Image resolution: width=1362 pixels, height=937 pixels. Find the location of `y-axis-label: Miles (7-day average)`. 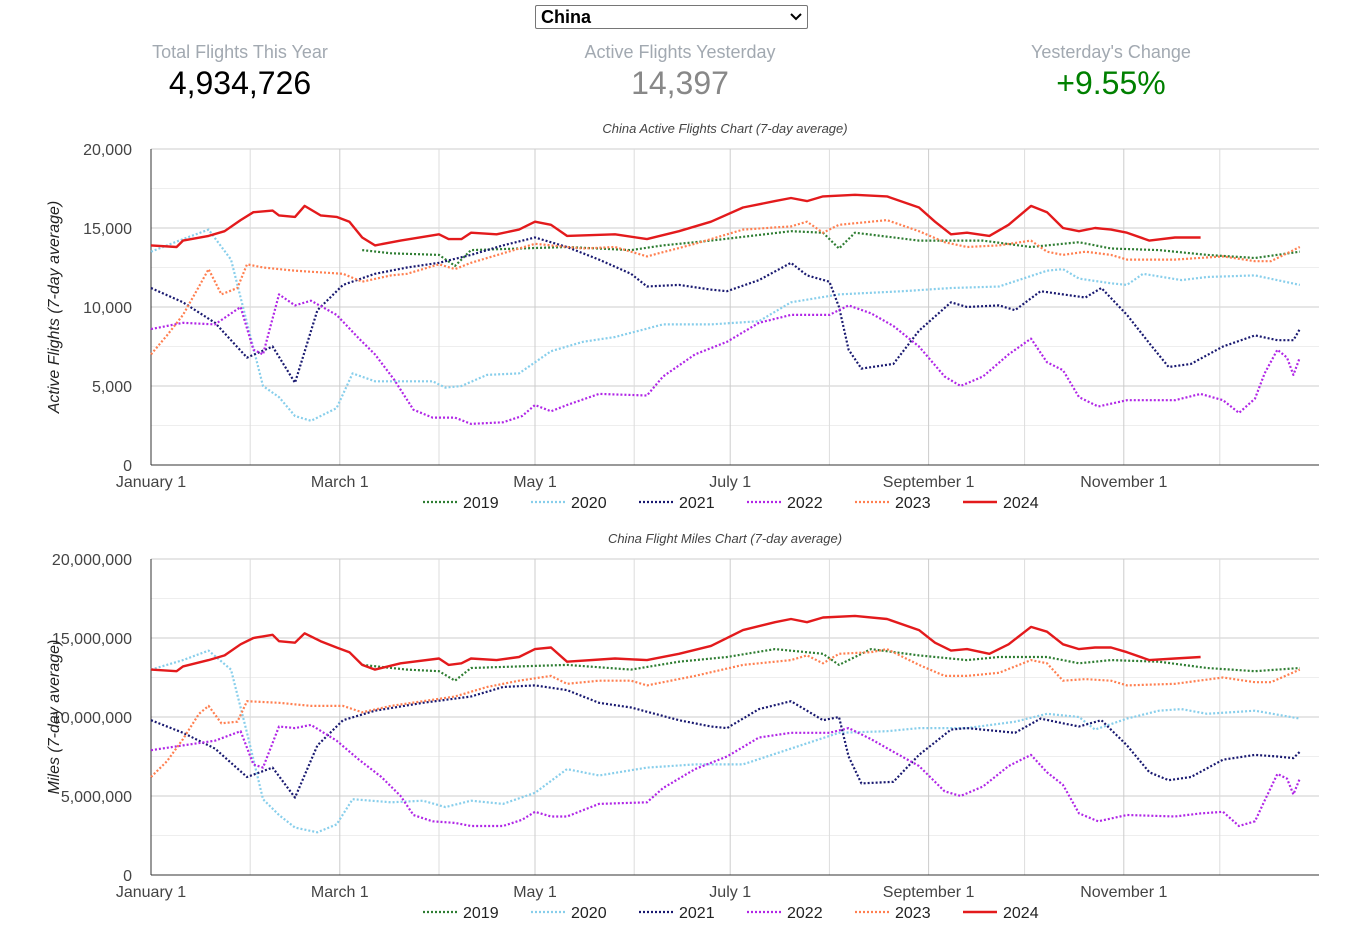

y-axis-label: Miles (7-day average) is located at coordinates (54, 717).